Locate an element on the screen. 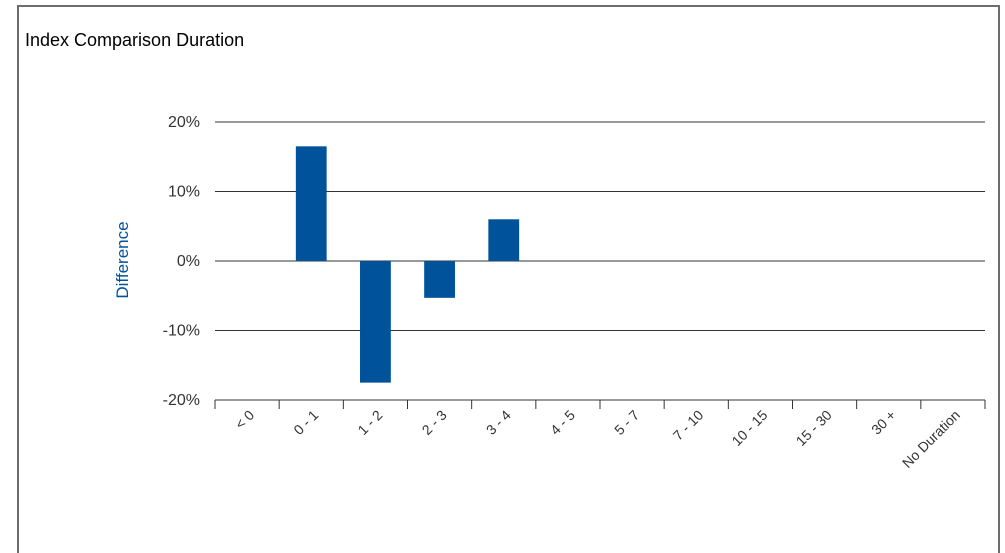  y-axis-title: Difference is located at coordinates (122, 259).